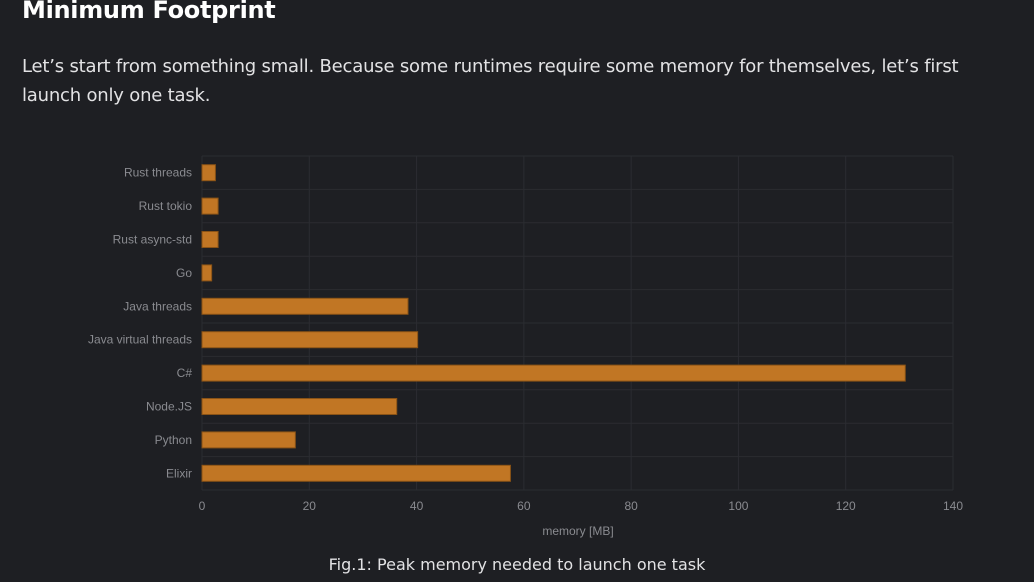  What do you see at coordinates (166, 206) in the screenshot?
I see `category-label: Rust tokio` at bounding box center [166, 206].